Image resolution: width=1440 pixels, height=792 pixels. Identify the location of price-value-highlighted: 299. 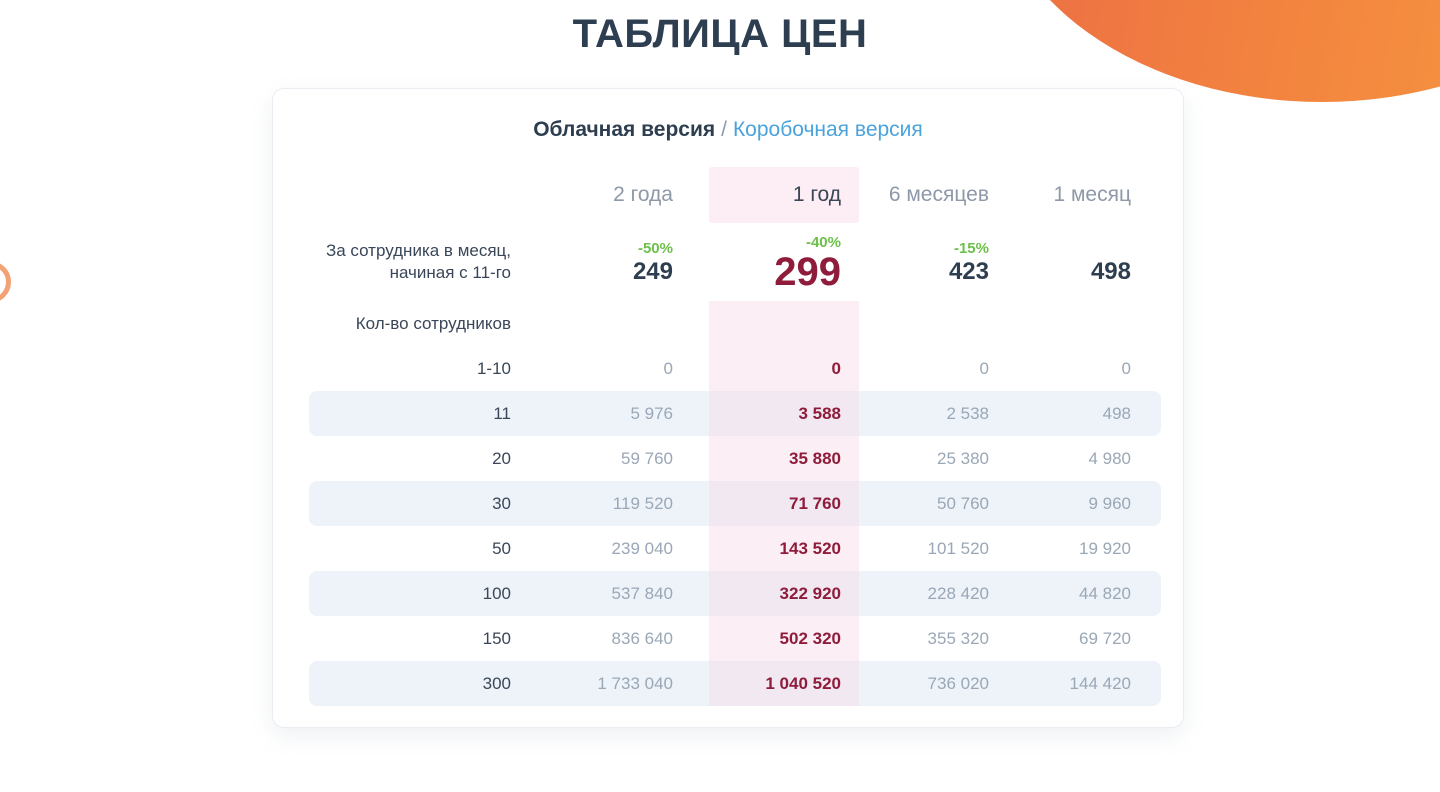
(807, 271).